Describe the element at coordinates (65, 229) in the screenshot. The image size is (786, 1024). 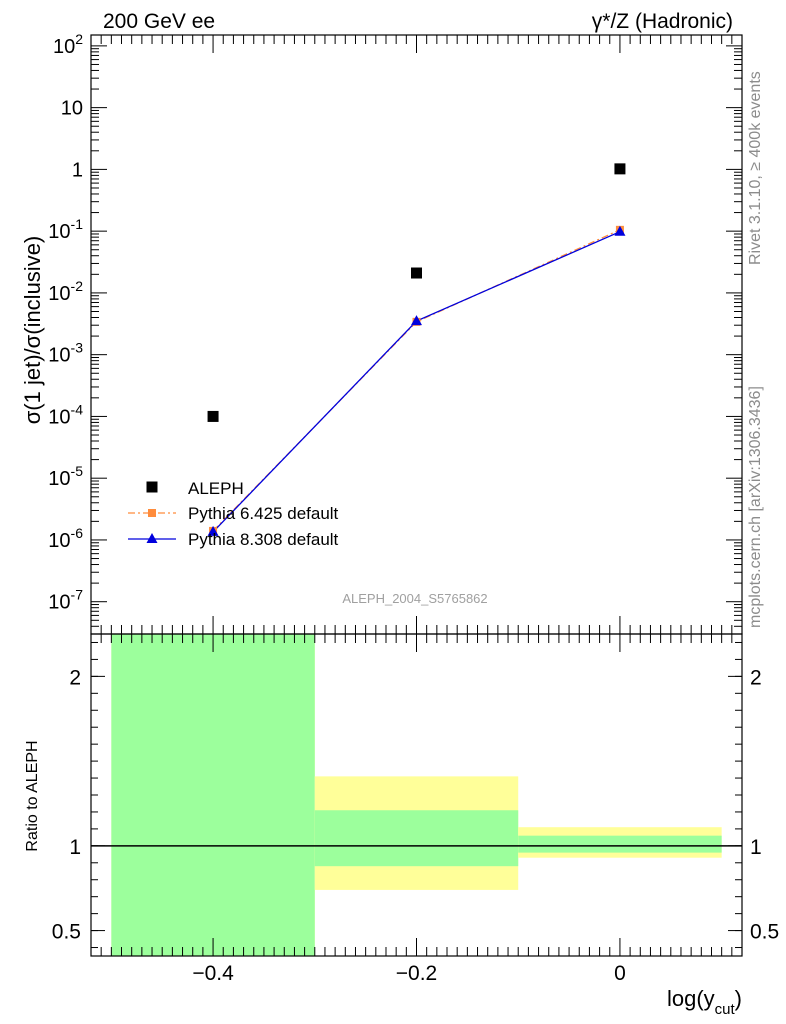
I see `main-y-tick-label: 10⁻¹` at that location.